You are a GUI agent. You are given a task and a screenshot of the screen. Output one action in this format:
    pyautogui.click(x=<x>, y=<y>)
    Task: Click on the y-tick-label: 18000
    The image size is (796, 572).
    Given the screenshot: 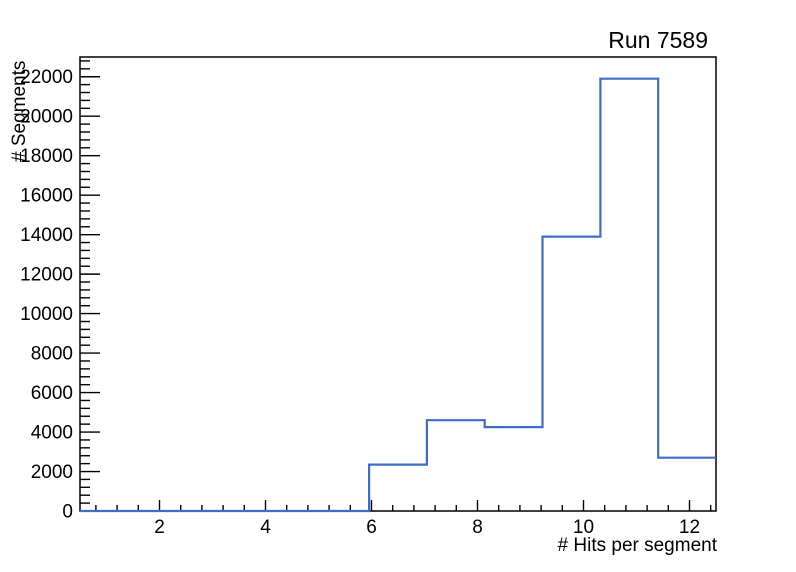 What is the action you would take?
    pyautogui.click(x=46, y=156)
    